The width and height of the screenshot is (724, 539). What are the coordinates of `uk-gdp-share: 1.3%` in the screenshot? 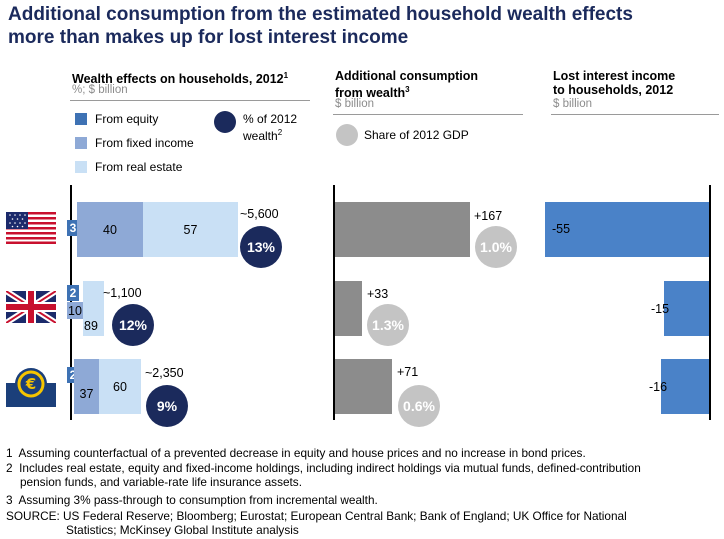 It's located at (388, 325).